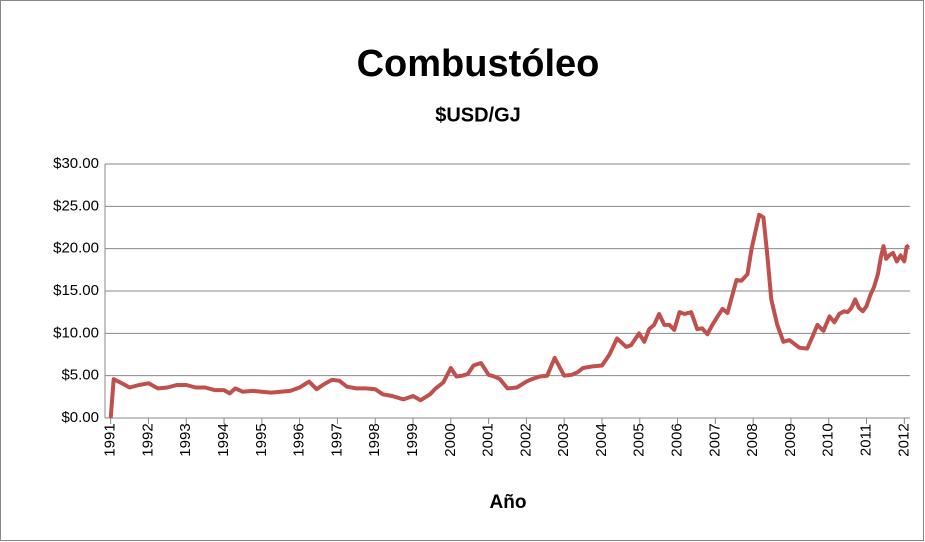  Describe the element at coordinates (677, 439) in the screenshot. I see `x-tick-label: 2006` at that location.